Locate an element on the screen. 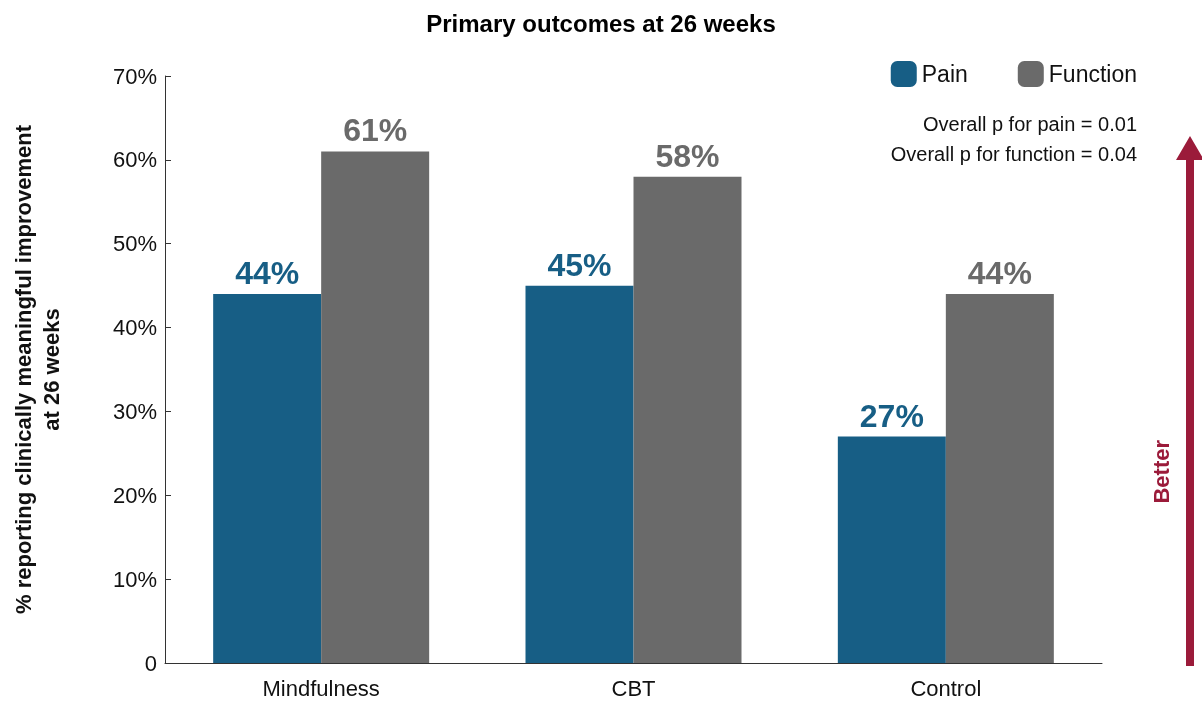  x-tick-label: Mindfulness is located at coordinates (321, 688).